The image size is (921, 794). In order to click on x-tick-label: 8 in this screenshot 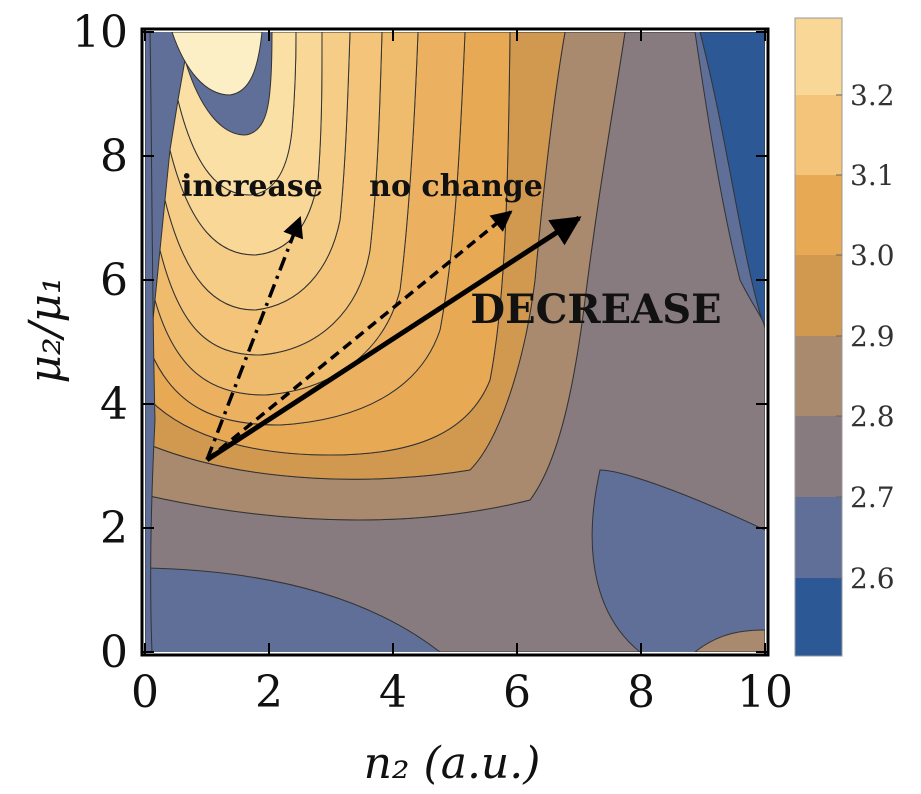, I will do `click(641, 692)`.